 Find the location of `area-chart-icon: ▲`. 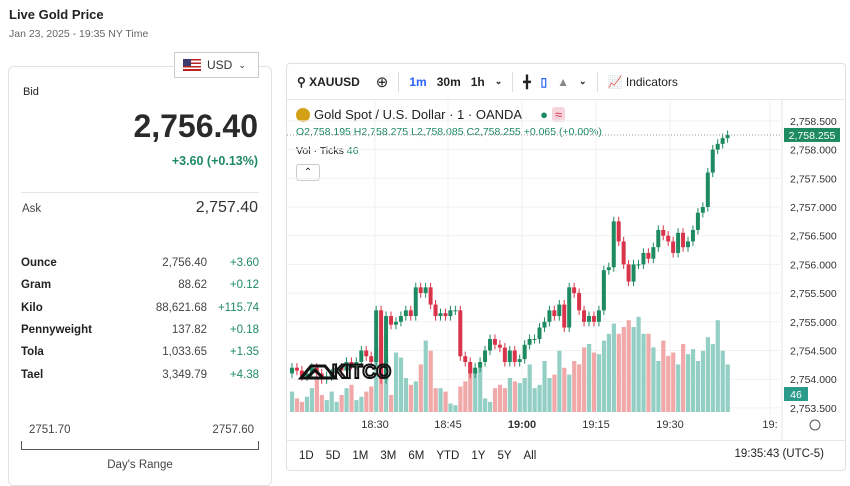

area-chart-icon: ▲ is located at coordinates (563, 81).